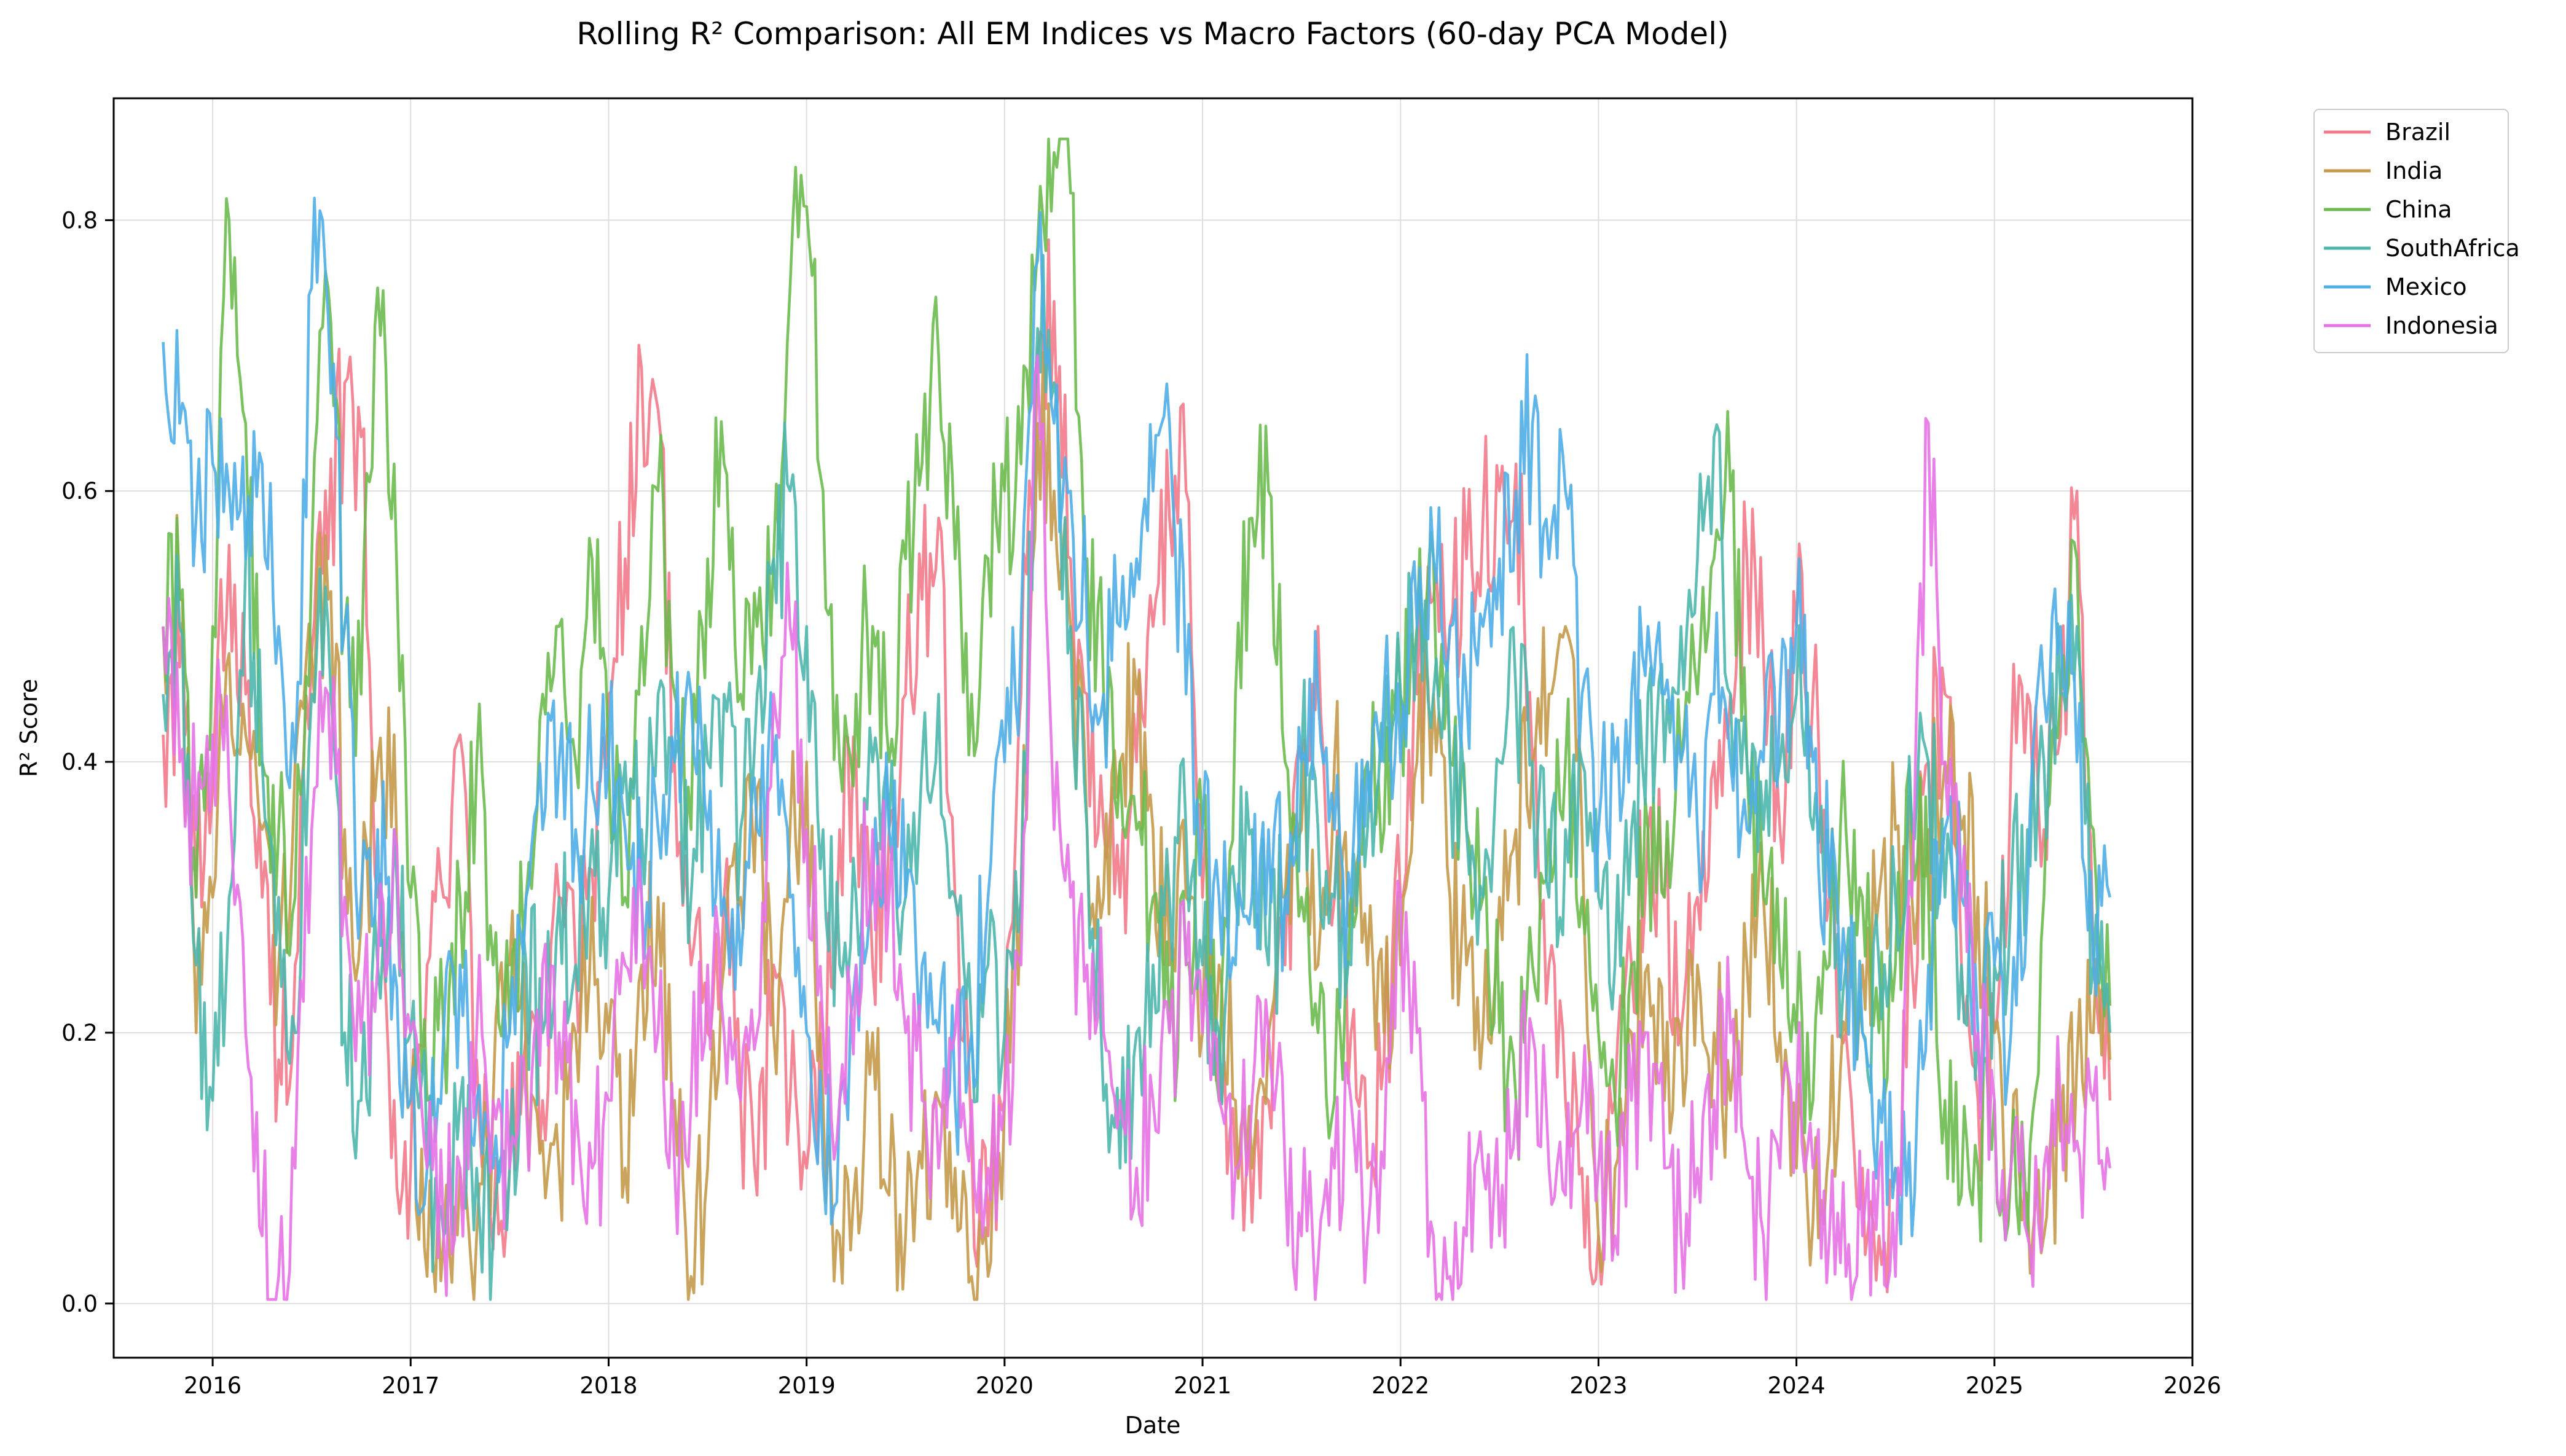  I want to click on x-tick-label: 2019, so click(807, 1385).